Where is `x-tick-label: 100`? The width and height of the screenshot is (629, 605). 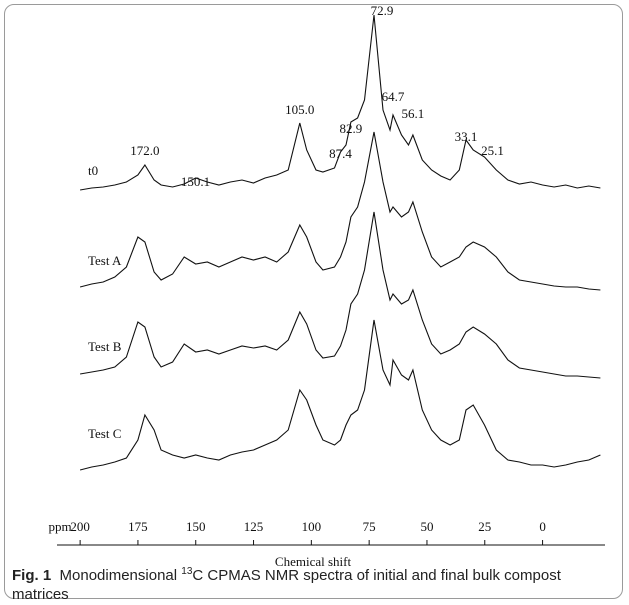 x-tick-label: 100 is located at coordinates (312, 526).